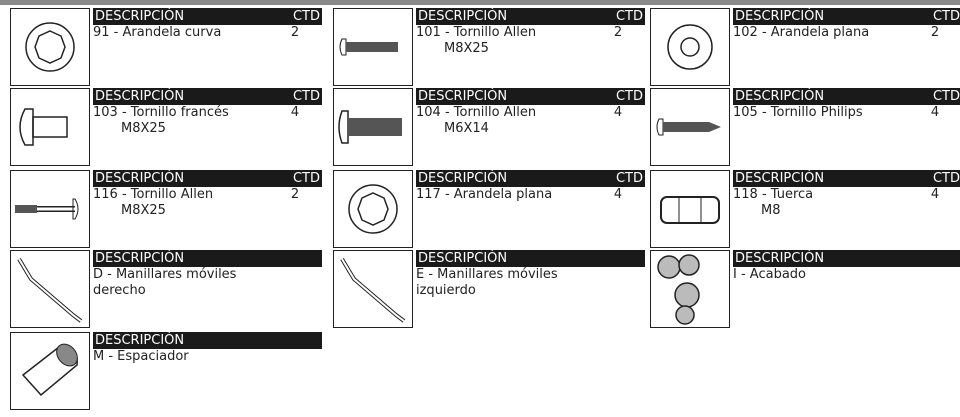 The image size is (960, 417). What do you see at coordinates (769, 274) in the screenshot?
I see `description-line: I - Acabado` at bounding box center [769, 274].